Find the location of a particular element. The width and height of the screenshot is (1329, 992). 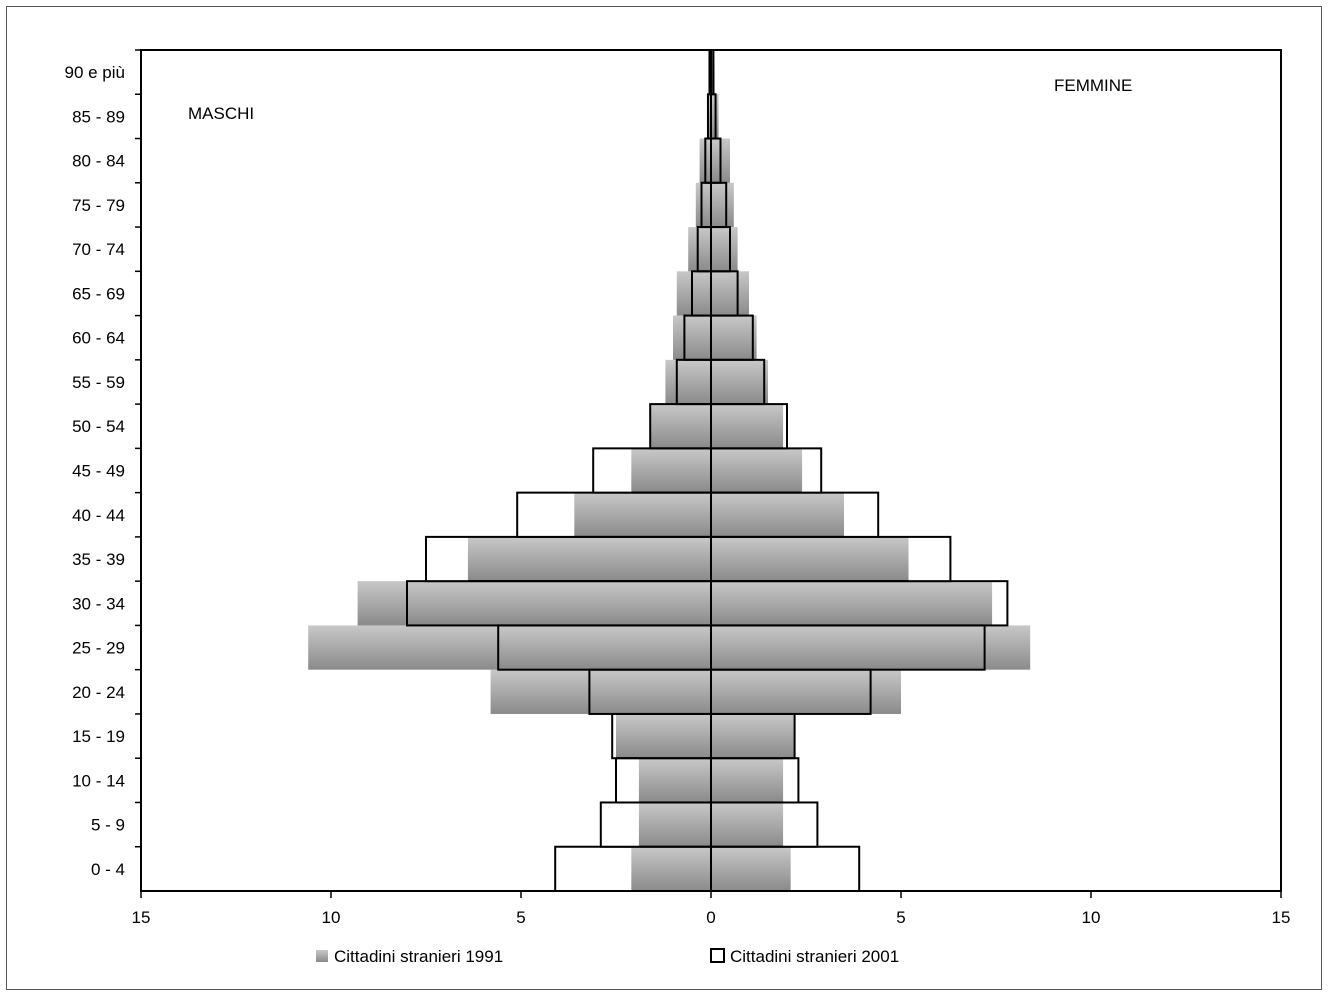

y-tick-label-10: 50 - 54 is located at coordinates (98, 426).